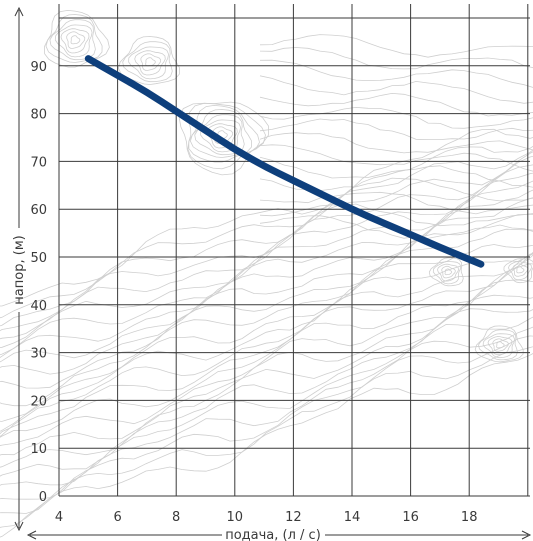 This screenshot has height=541, width=533. What do you see at coordinates (38, 449) in the screenshot?
I see `y-tick-label: 10` at bounding box center [38, 449].